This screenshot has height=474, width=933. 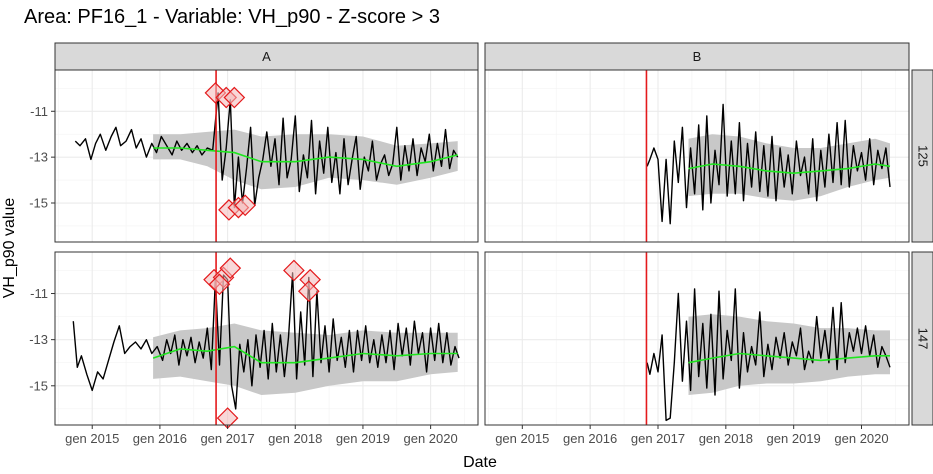 I want to click on x-axis-title: Date, so click(x=480, y=462).